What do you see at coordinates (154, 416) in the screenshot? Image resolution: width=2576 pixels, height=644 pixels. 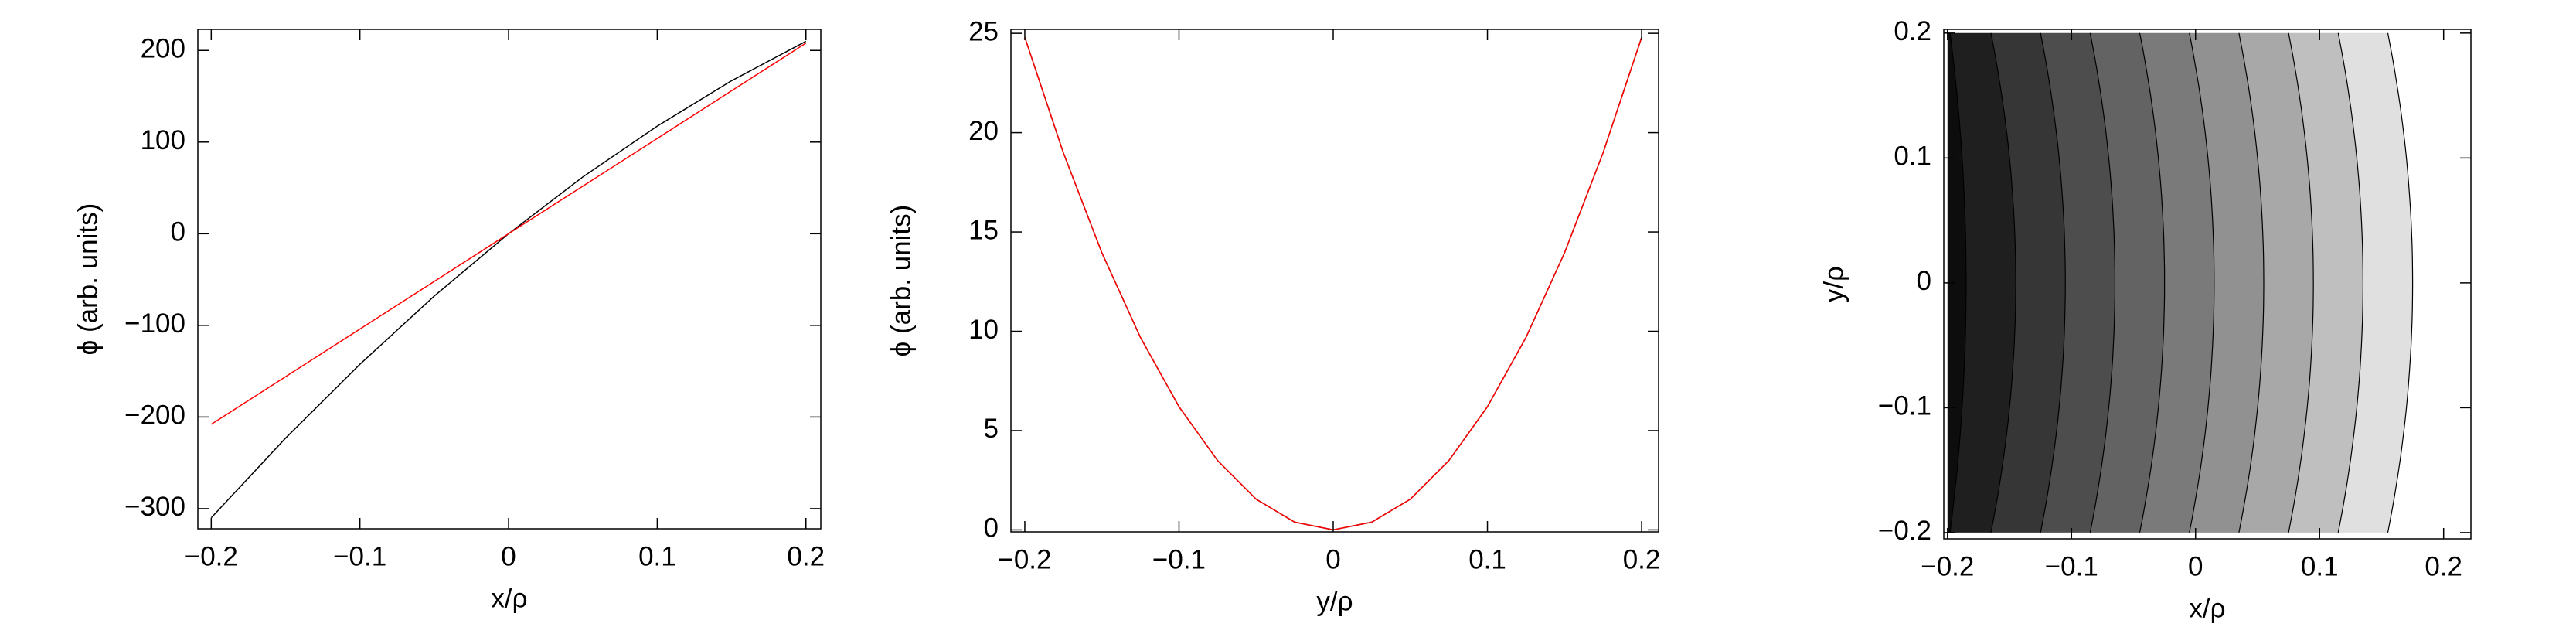 I see `y-tick-label: −200` at bounding box center [154, 416].